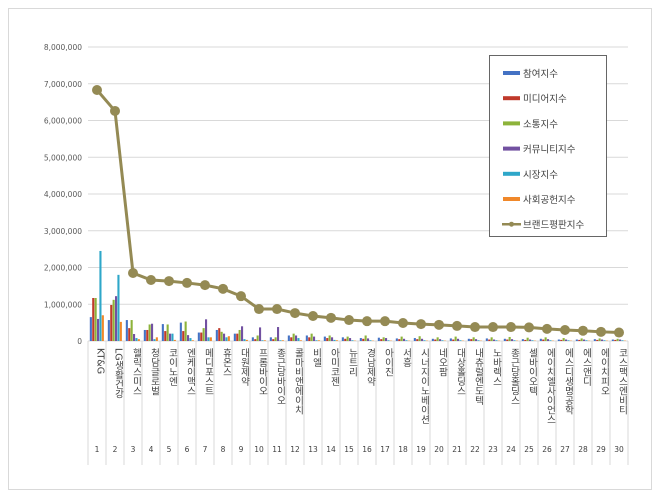  What do you see at coordinates (553, 225) in the screenshot?
I see `legend-label: 브랜드평판지수` at bounding box center [553, 225].